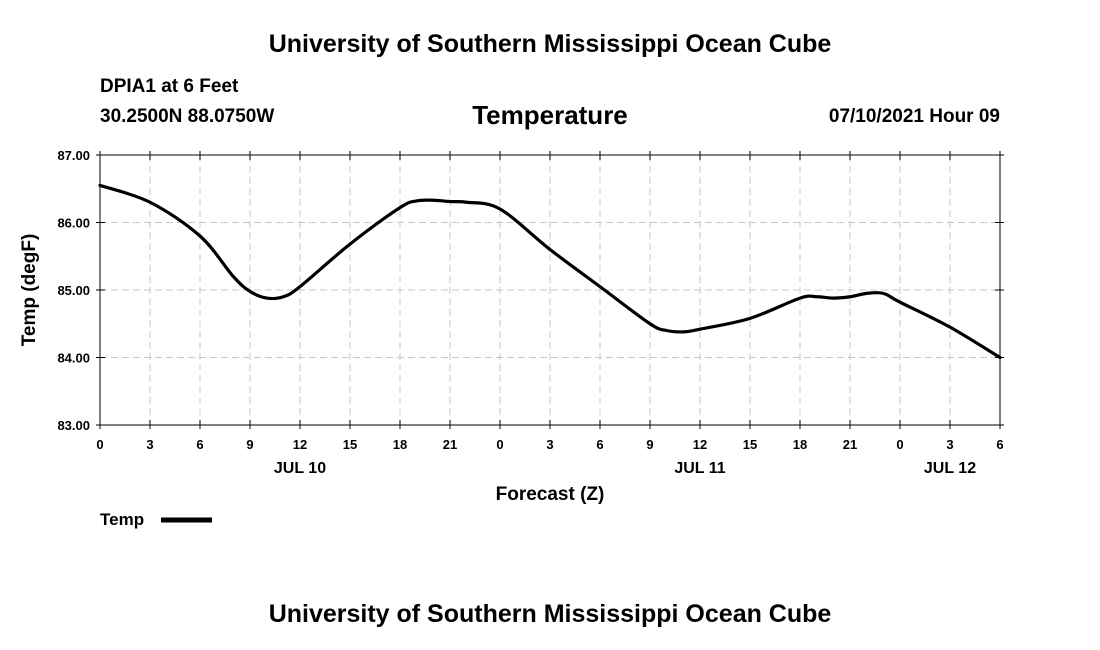  Describe the element at coordinates (950, 468) in the screenshot. I see `date-label: JUL 12` at that location.